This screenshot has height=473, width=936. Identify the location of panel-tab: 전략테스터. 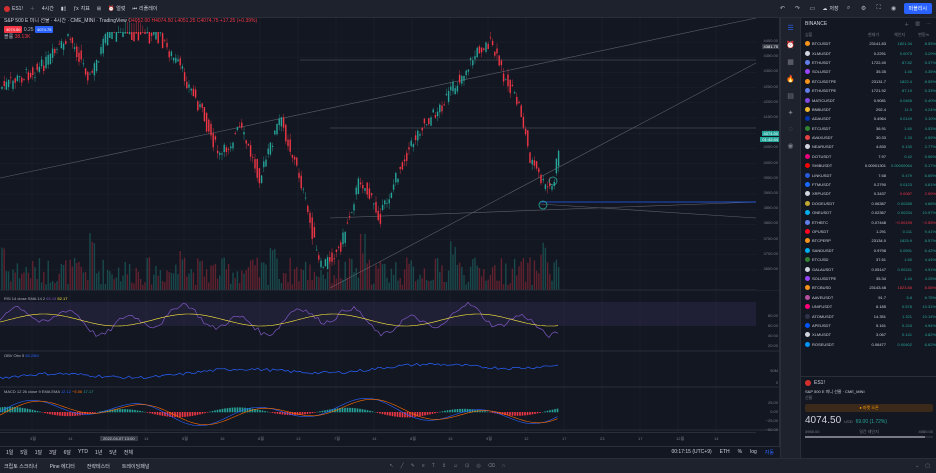
(98, 466).